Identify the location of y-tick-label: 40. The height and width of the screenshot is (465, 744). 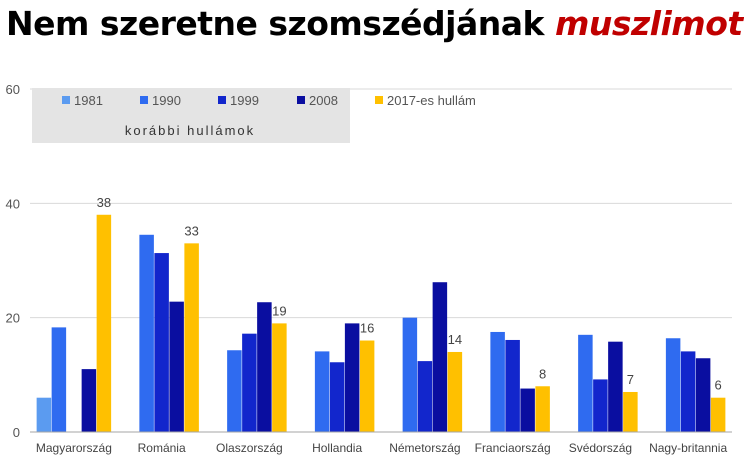
(13, 203).